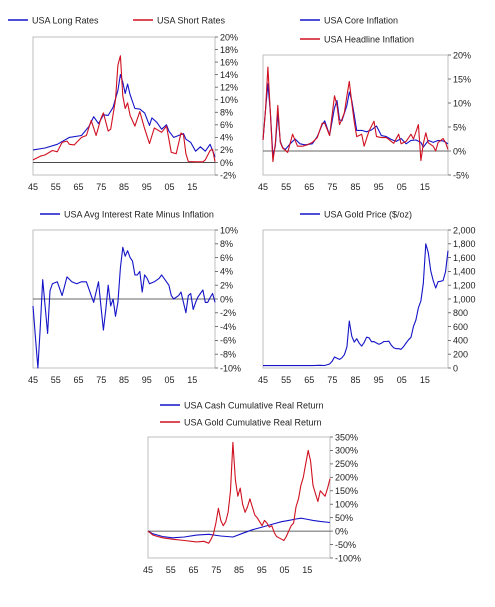  I want to click on y-tick-label: -6%, so click(228, 341).